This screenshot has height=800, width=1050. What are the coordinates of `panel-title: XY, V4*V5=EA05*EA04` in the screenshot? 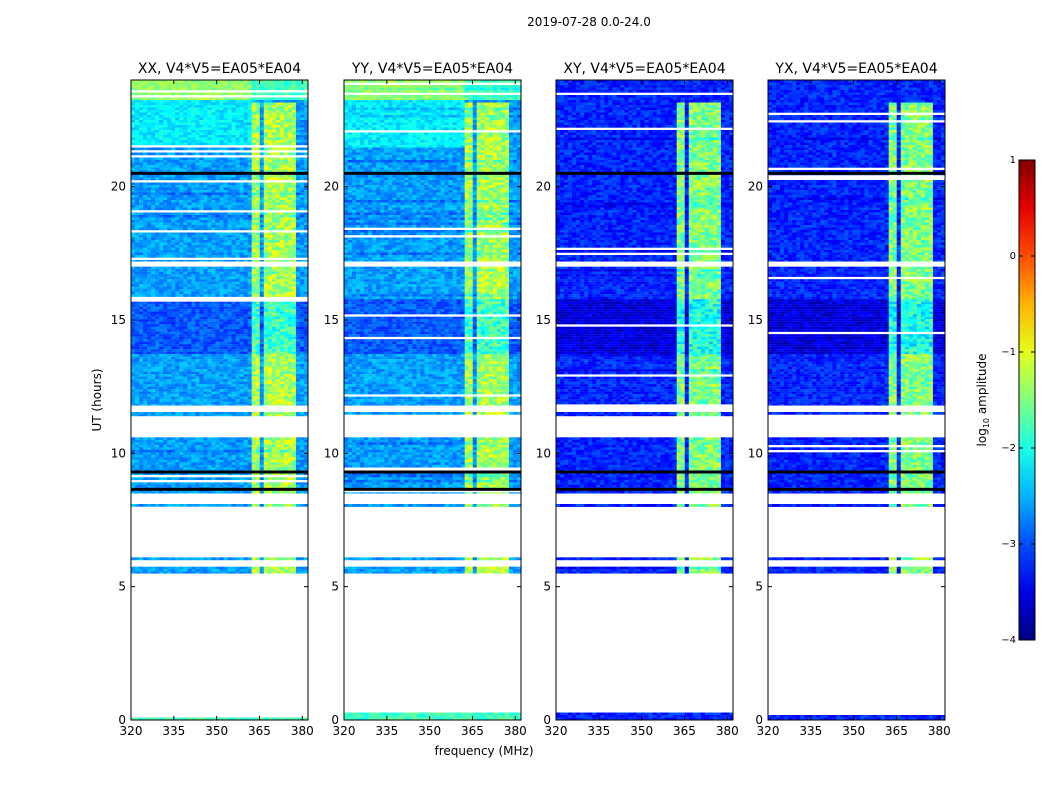 It's located at (644, 69).